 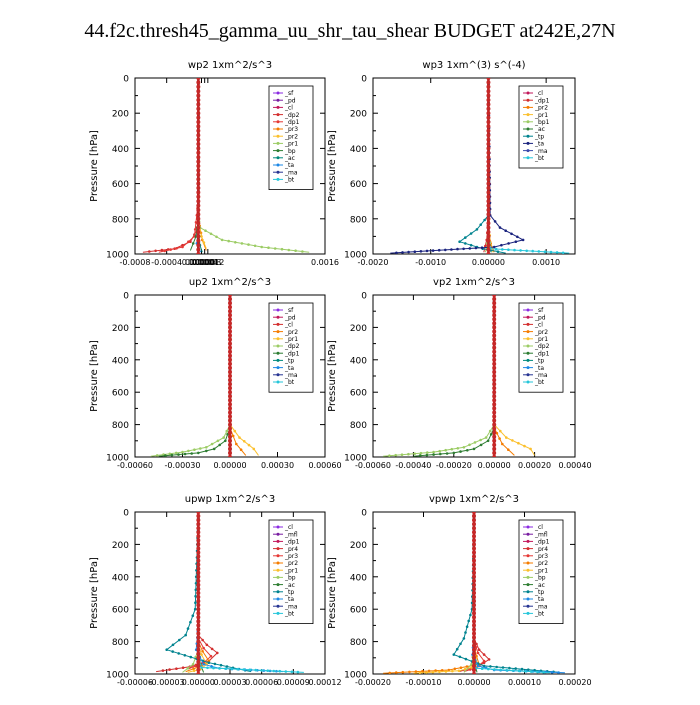 I want to click on y-tick-label: 800, so click(x=358, y=426).